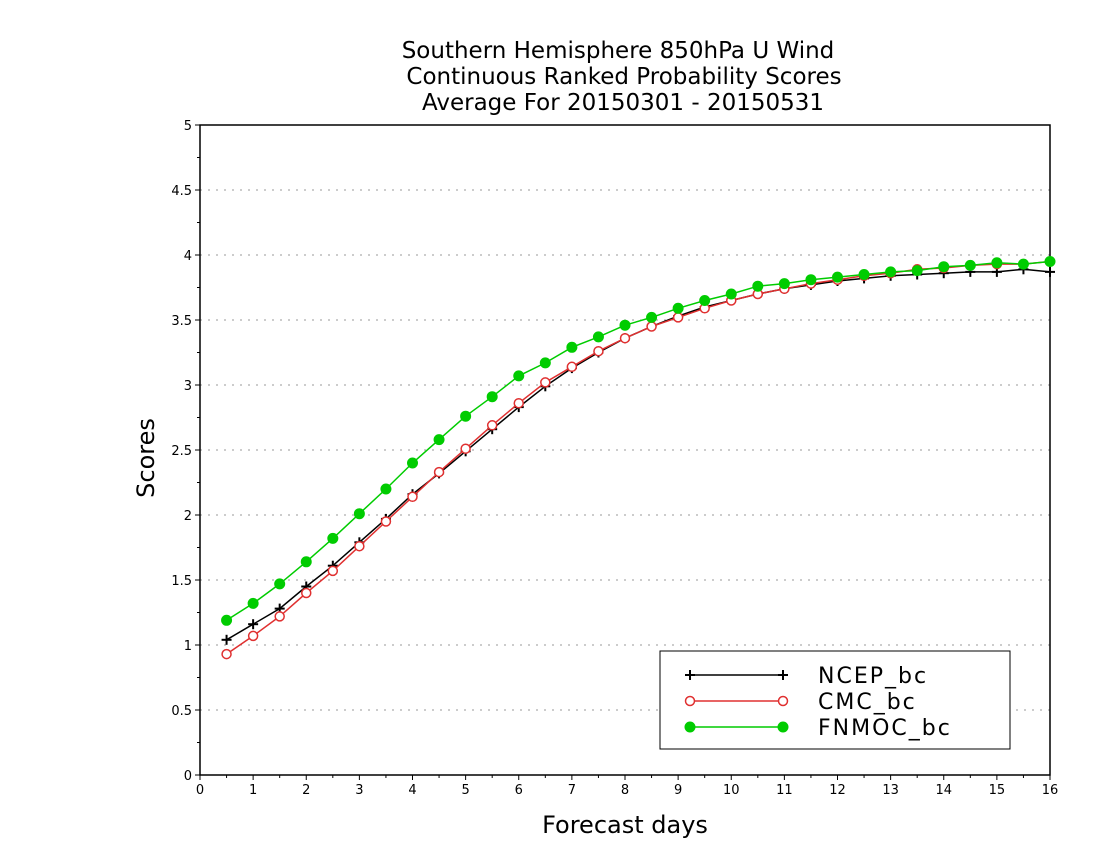  What do you see at coordinates (181, 321) in the screenshot?
I see `y-tick-label: 3.5` at bounding box center [181, 321].